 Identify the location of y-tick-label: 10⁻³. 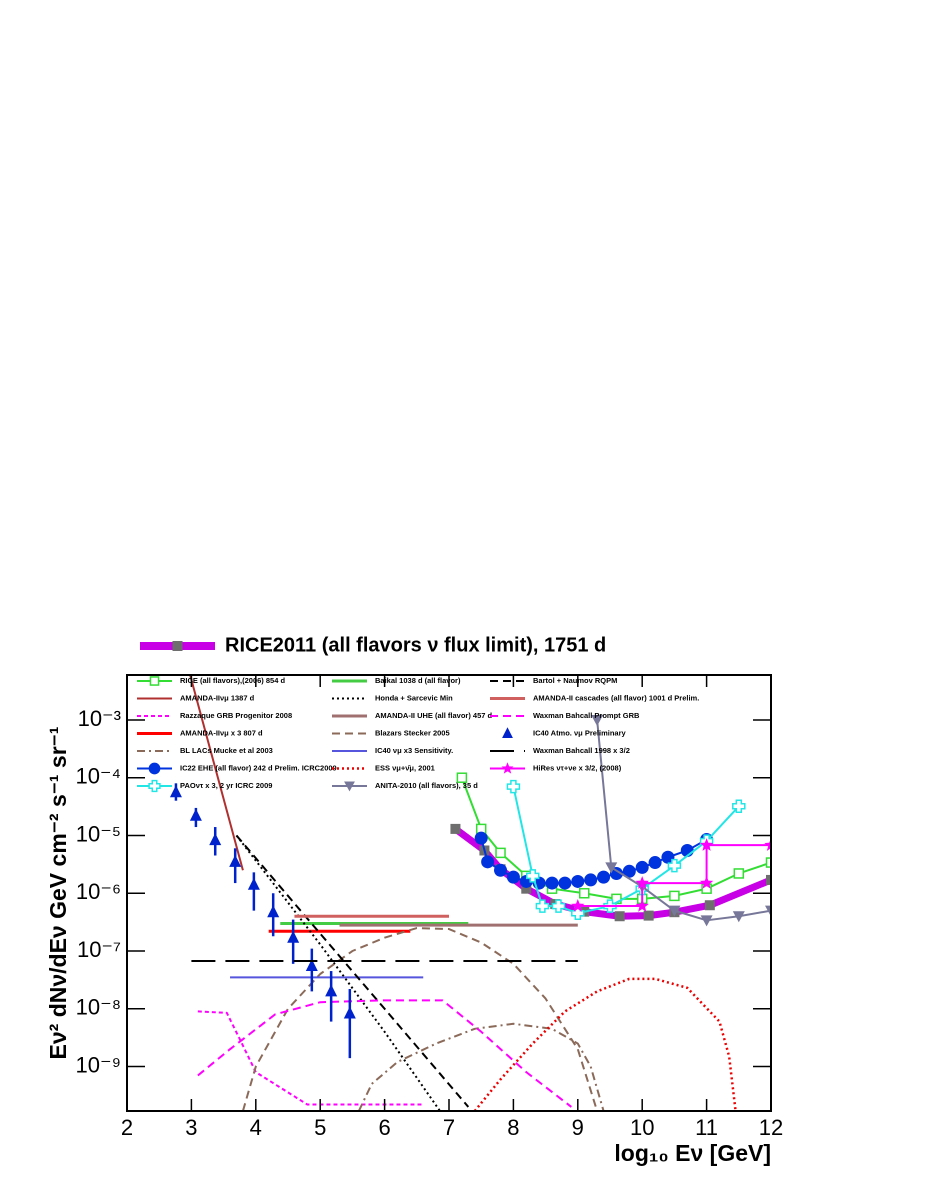
(99, 718).